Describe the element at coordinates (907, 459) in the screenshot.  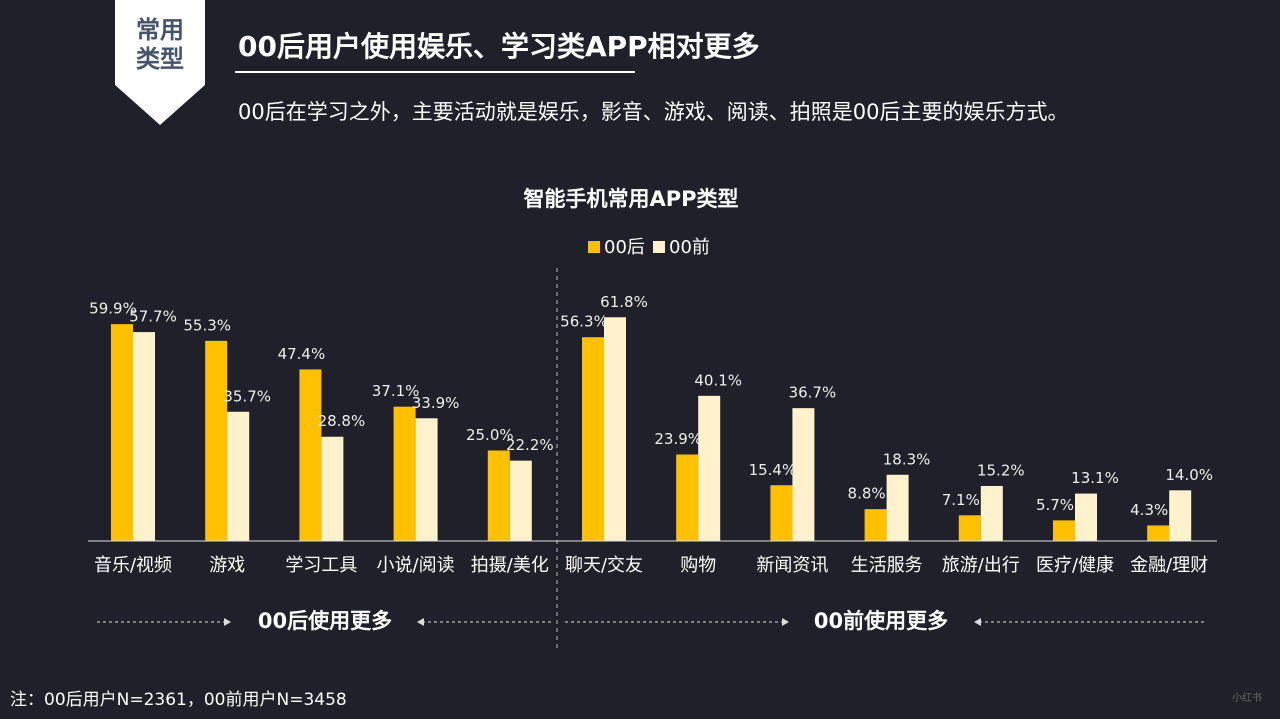
I see `value-label: 18.3%` at that location.